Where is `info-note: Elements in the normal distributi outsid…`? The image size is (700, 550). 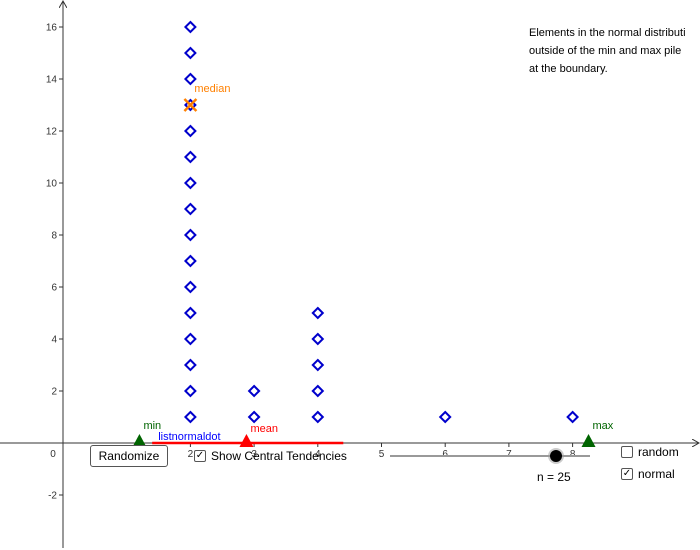
info-note: Elements in the normal distributi outsid… is located at coordinates (614, 51).